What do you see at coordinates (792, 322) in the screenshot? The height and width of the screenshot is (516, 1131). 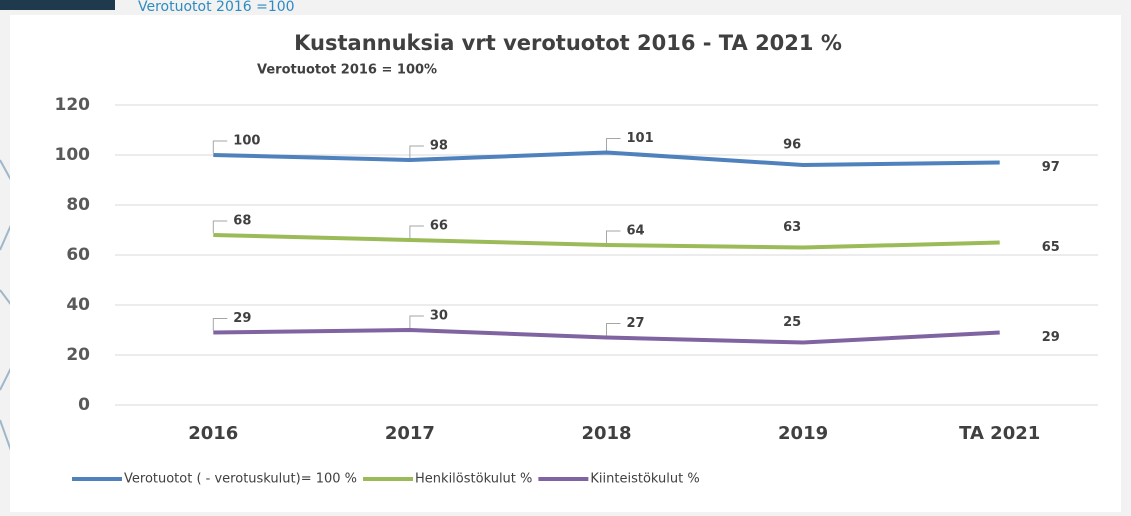 I see `data-label: 25` at bounding box center [792, 322].